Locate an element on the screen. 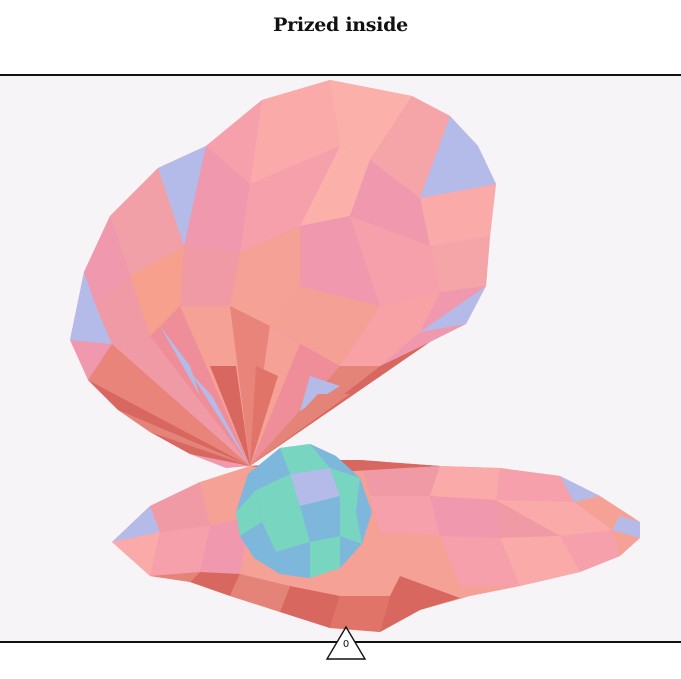 This screenshot has width=681, height=679. counter-button: 0 is located at coordinates (346, 643).